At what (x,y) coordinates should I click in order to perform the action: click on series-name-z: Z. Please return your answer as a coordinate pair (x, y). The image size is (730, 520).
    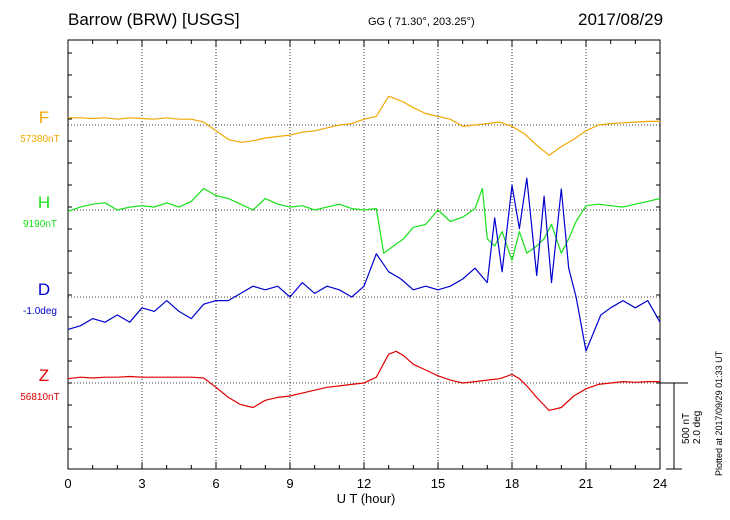
    Looking at the image, I should click on (44, 375).